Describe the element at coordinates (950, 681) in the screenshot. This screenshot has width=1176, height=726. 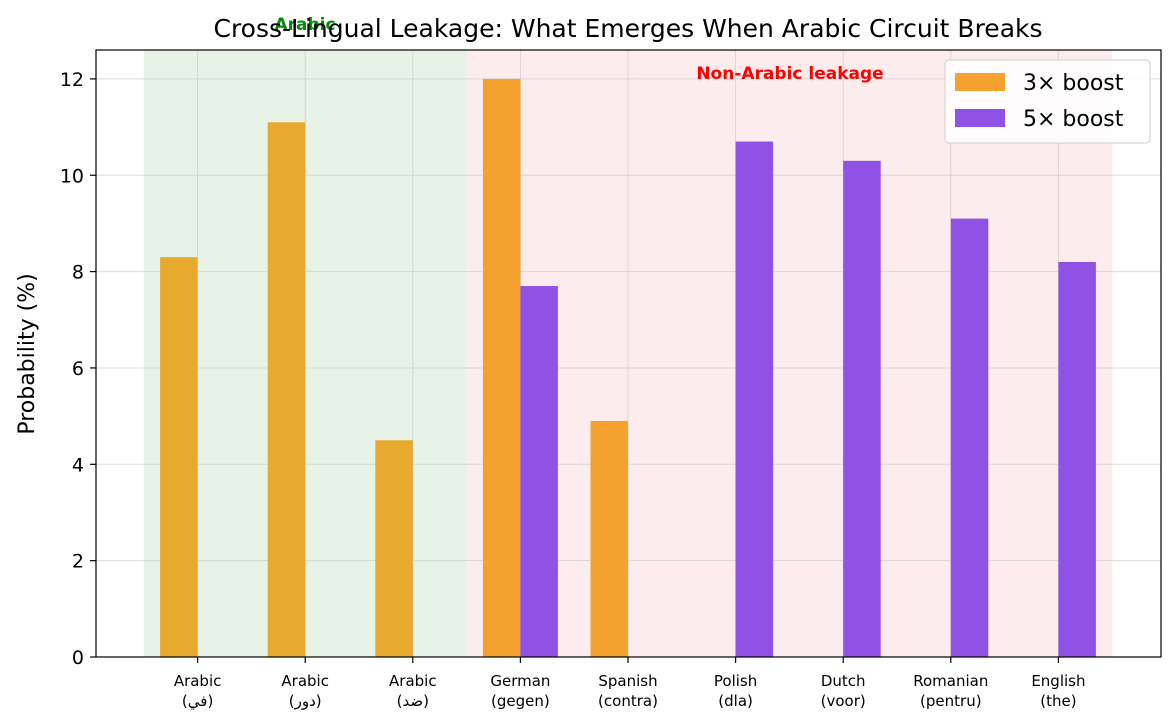
I see `x-tick-label: Romanian` at that location.